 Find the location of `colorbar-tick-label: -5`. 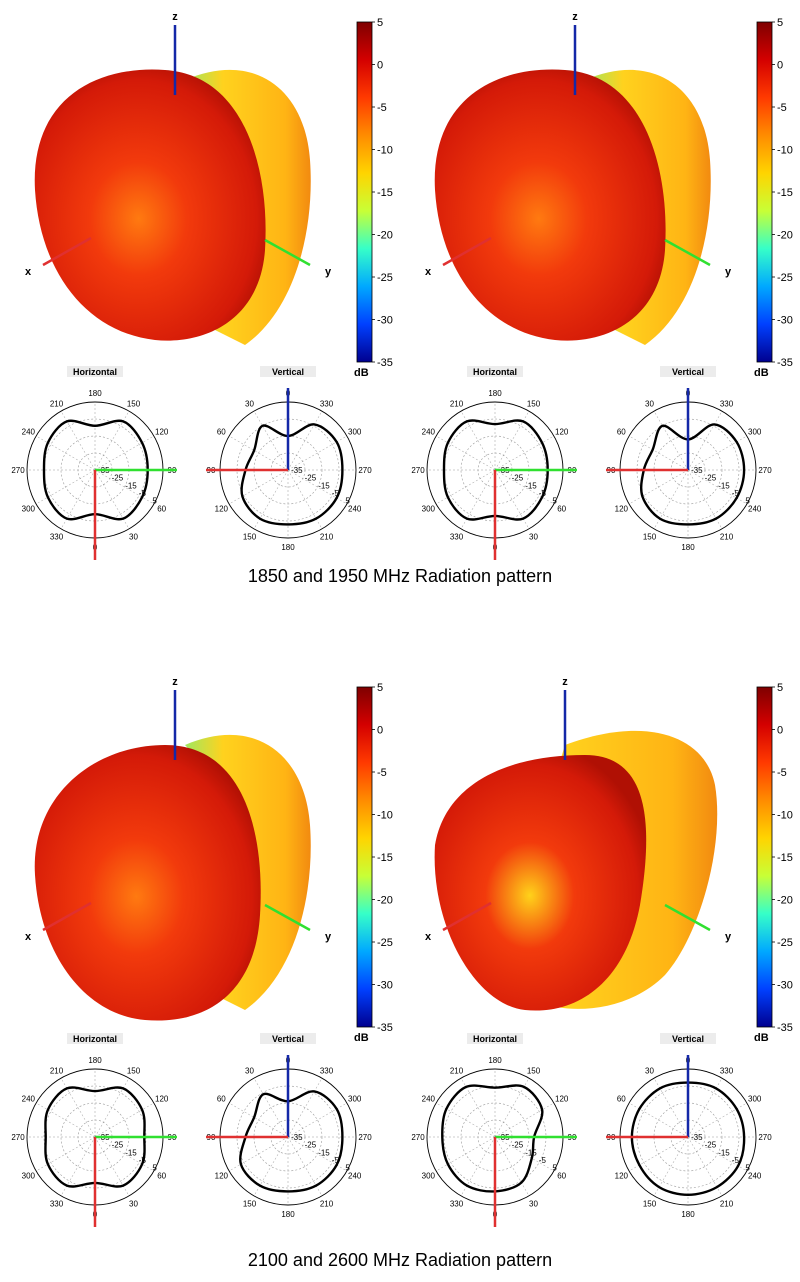

colorbar-tick-label: -5 is located at coordinates (382, 108).